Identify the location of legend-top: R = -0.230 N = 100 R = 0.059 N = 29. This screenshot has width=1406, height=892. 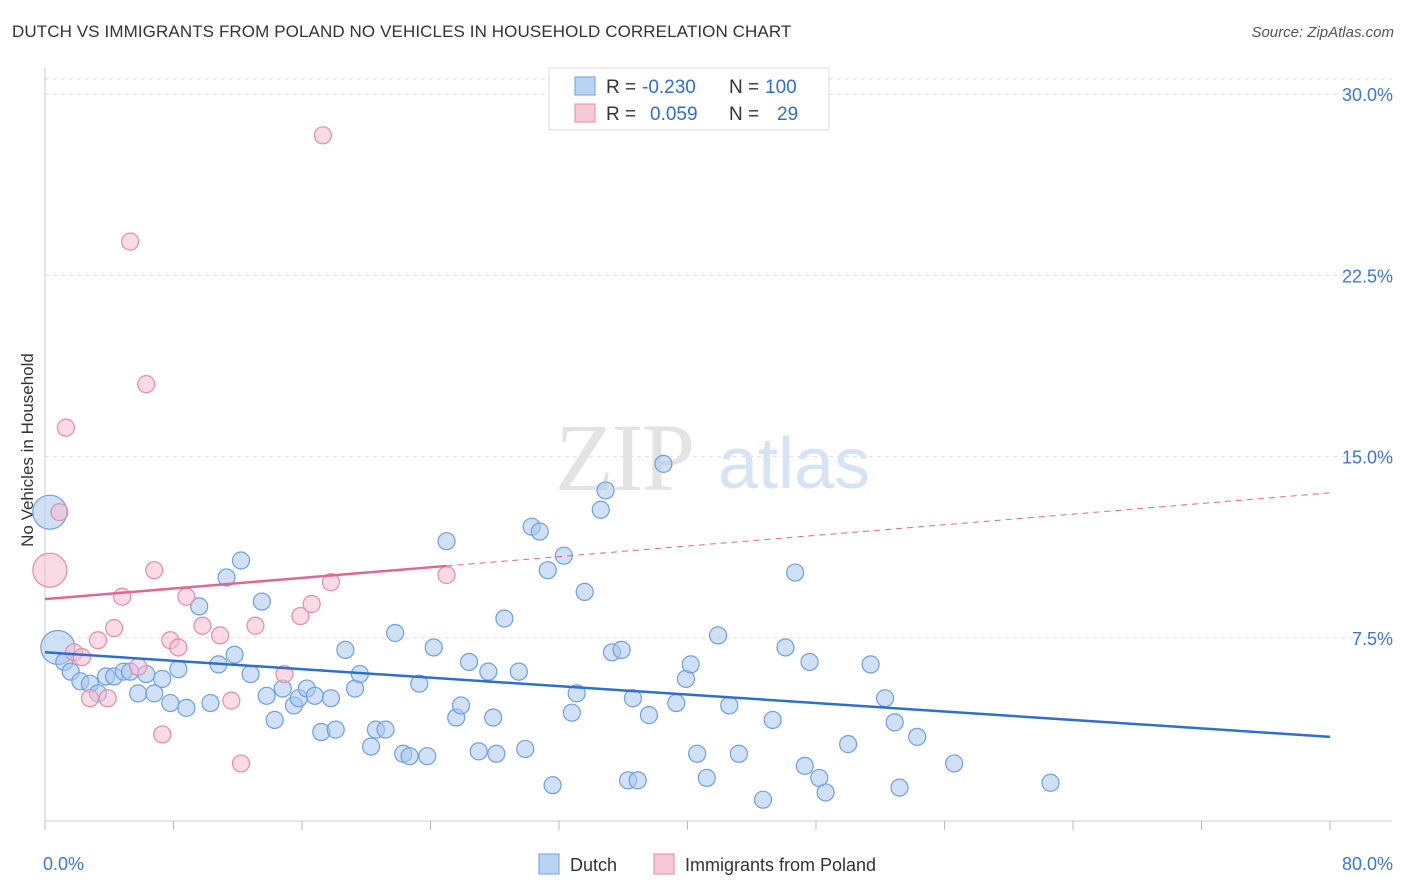
(689, 99).